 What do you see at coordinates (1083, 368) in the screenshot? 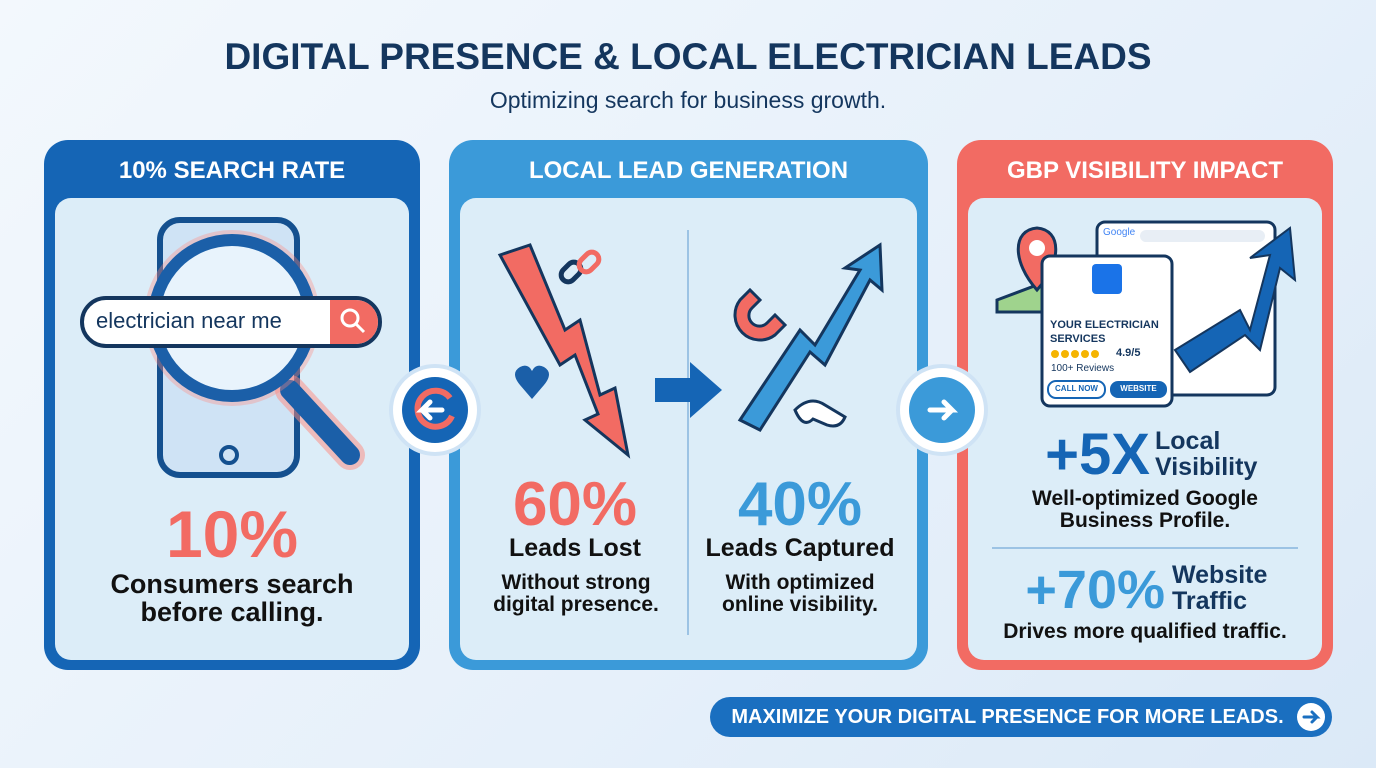
I see `reviews: 100+ Reviews` at bounding box center [1083, 368].